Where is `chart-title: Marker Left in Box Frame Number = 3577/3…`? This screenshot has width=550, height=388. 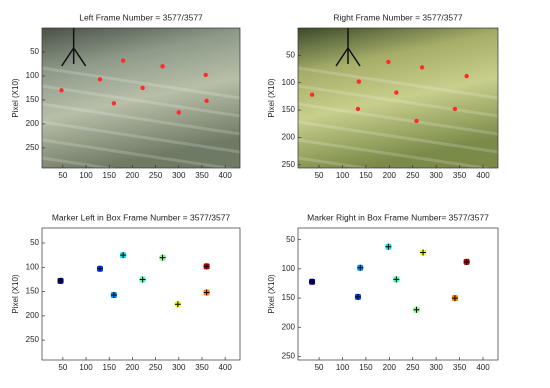 chart-title: Marker Left in Box Frame Number = 3577/3… is located at coordinates (141, 217).